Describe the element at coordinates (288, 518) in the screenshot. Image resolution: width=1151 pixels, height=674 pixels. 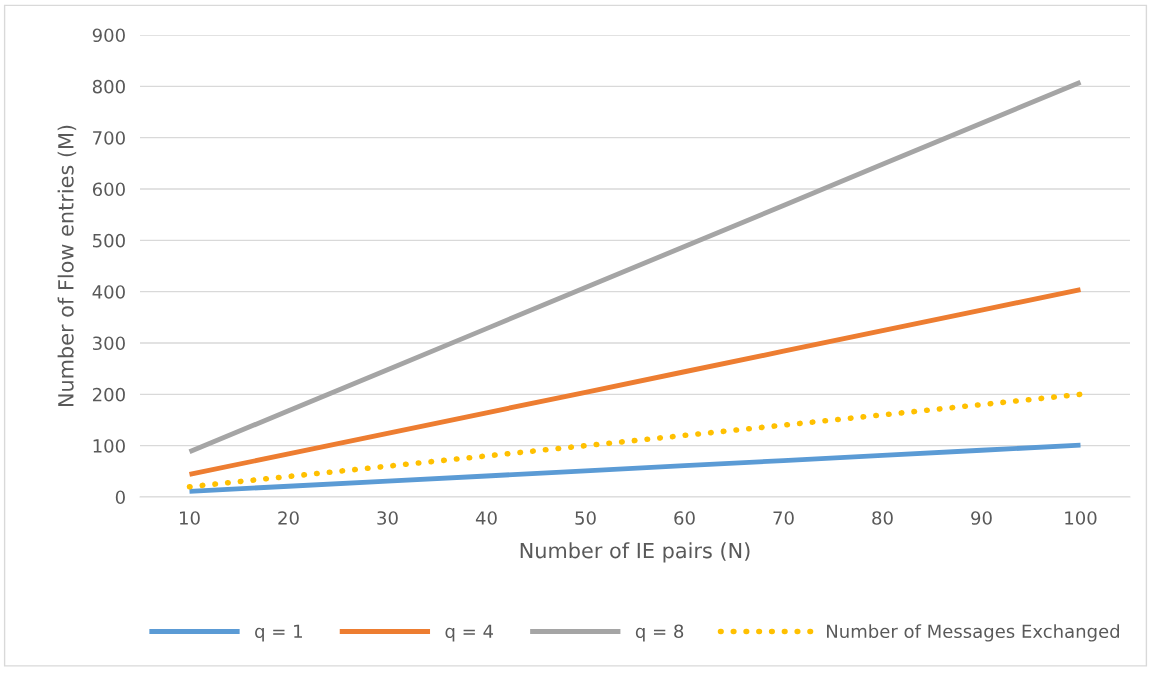
I see `x-tick-label: 20` at that location.